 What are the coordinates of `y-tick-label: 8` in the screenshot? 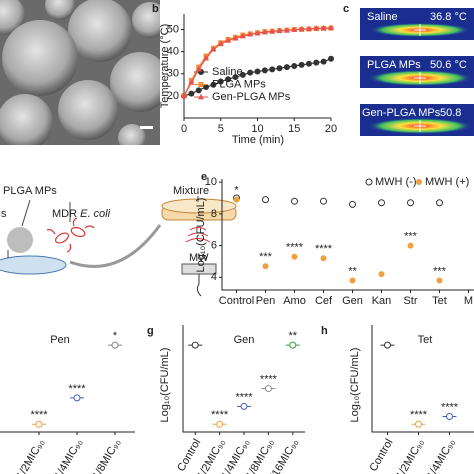 It's located at (214, 214).